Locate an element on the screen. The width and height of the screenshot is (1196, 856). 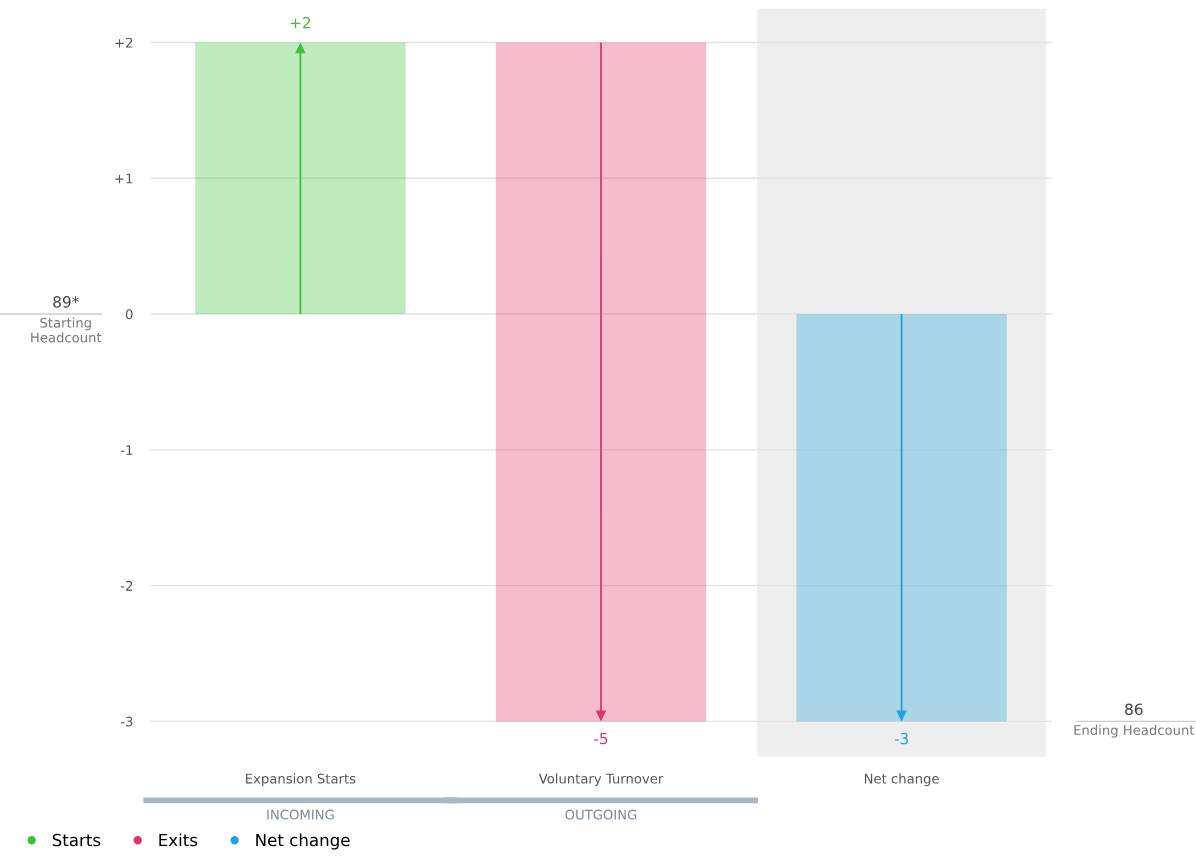
legend-label: Net change is located at coordinates (303, 841).